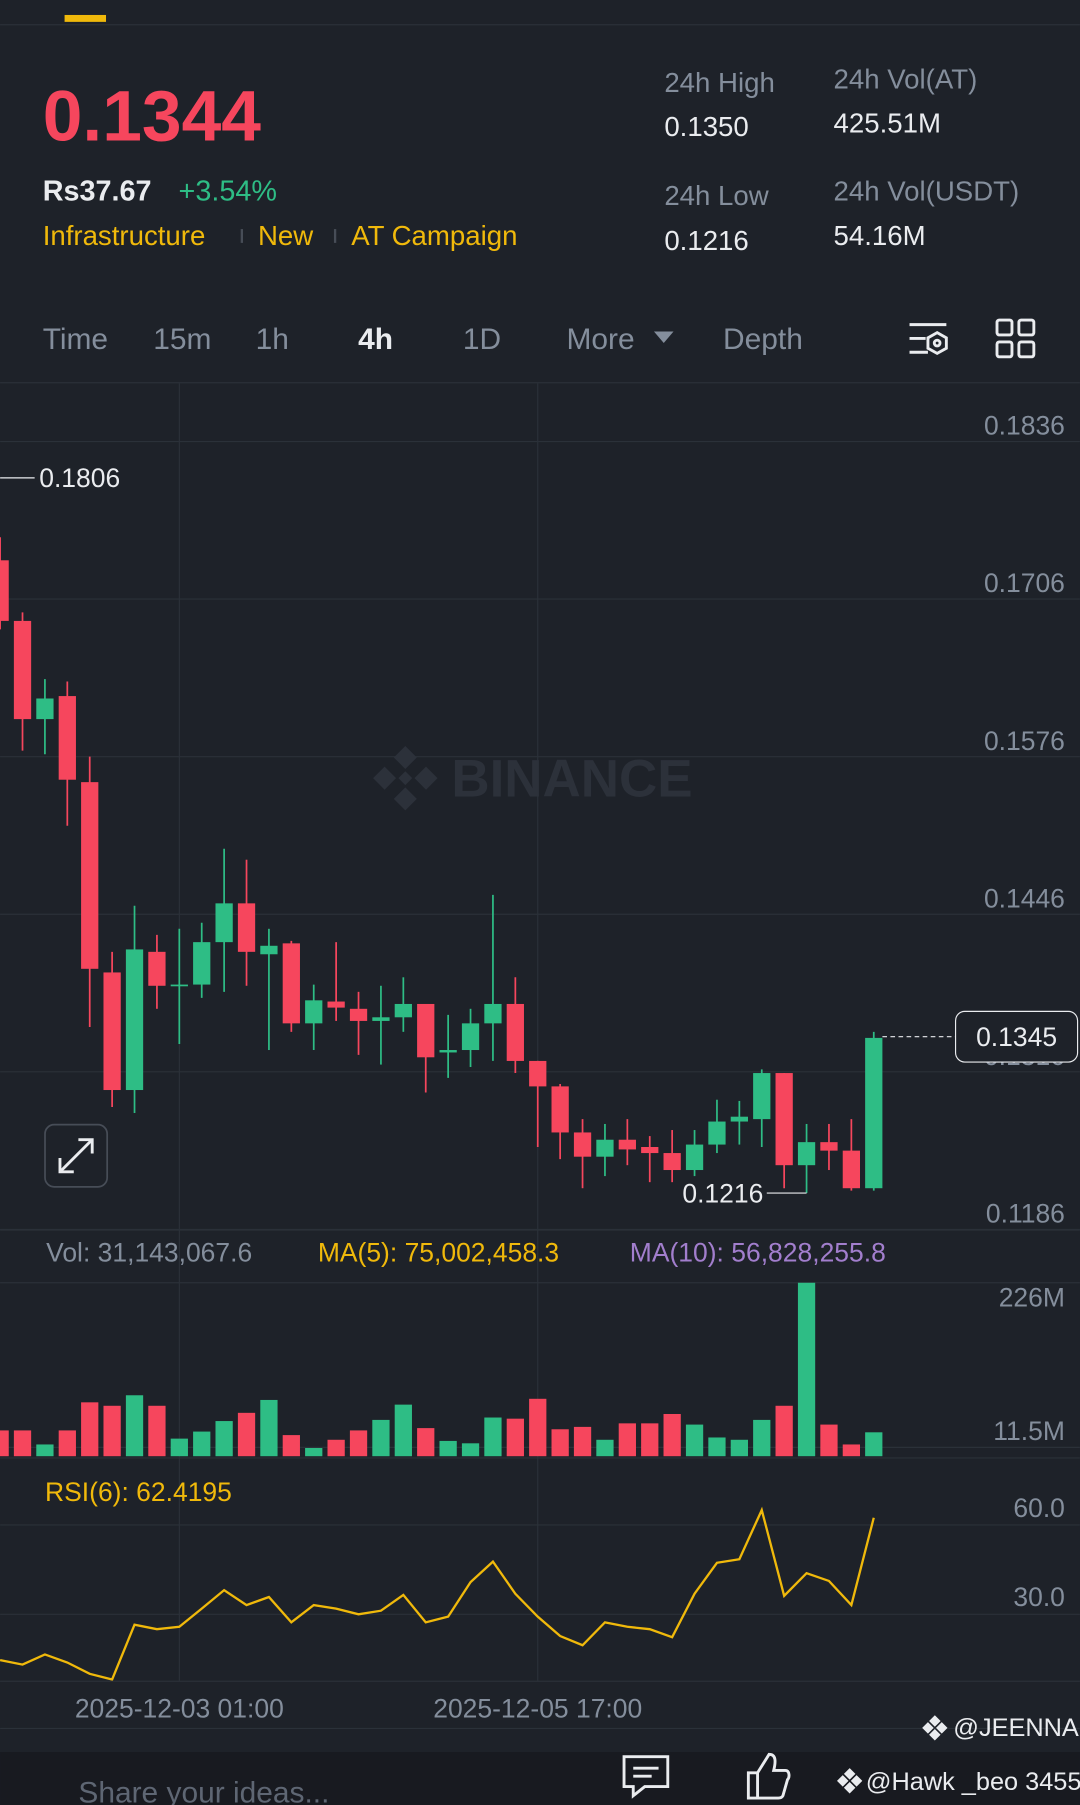  I want to click on tag: Infrastructure, so click(124, 235).